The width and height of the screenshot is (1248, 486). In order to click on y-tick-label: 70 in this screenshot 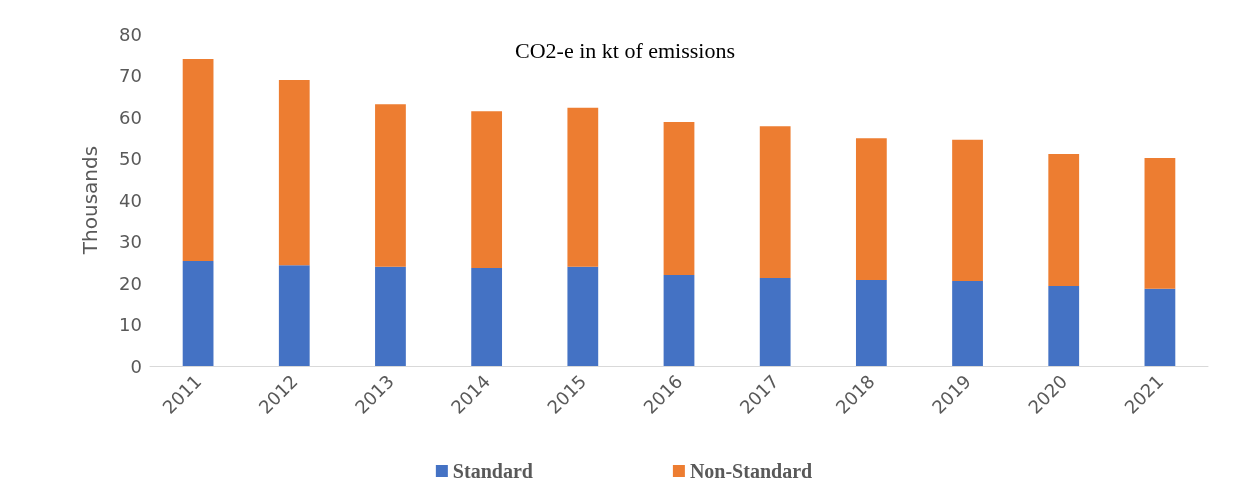, I will do `click(130, 75)`.